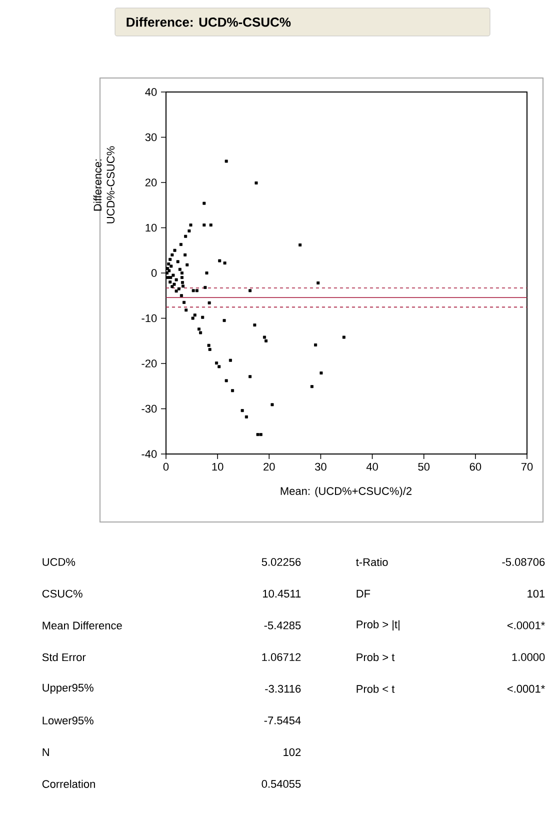 The width and height of the screenshot is (560, 832). I want to click on x-tick-label: 20, so click(269, 466).